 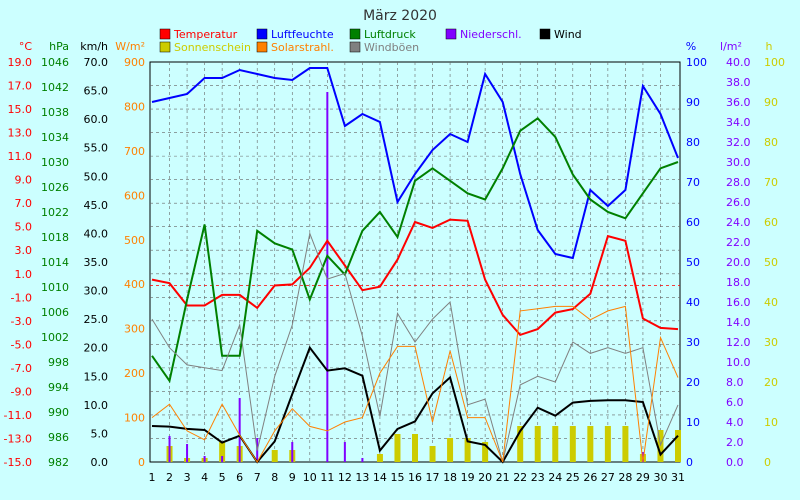 I want to click on axis-unit-rain: l/m², so click(x=731, y=46).